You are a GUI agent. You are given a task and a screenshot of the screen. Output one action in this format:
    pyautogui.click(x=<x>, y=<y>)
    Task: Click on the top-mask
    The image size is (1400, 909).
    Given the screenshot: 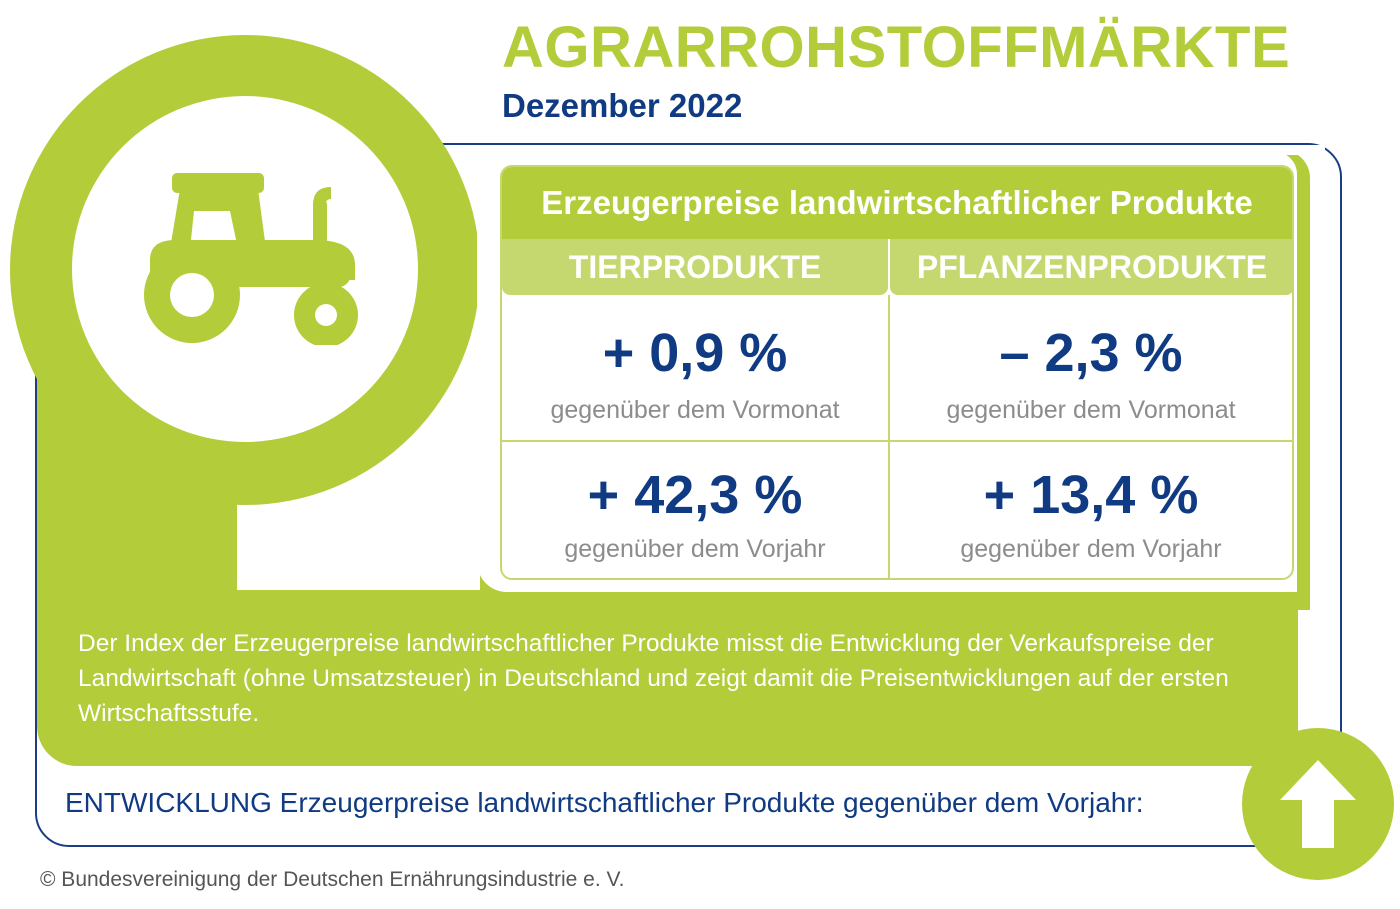 What is the action you would take?
    pyautogui.click(x=890, y=150)
    